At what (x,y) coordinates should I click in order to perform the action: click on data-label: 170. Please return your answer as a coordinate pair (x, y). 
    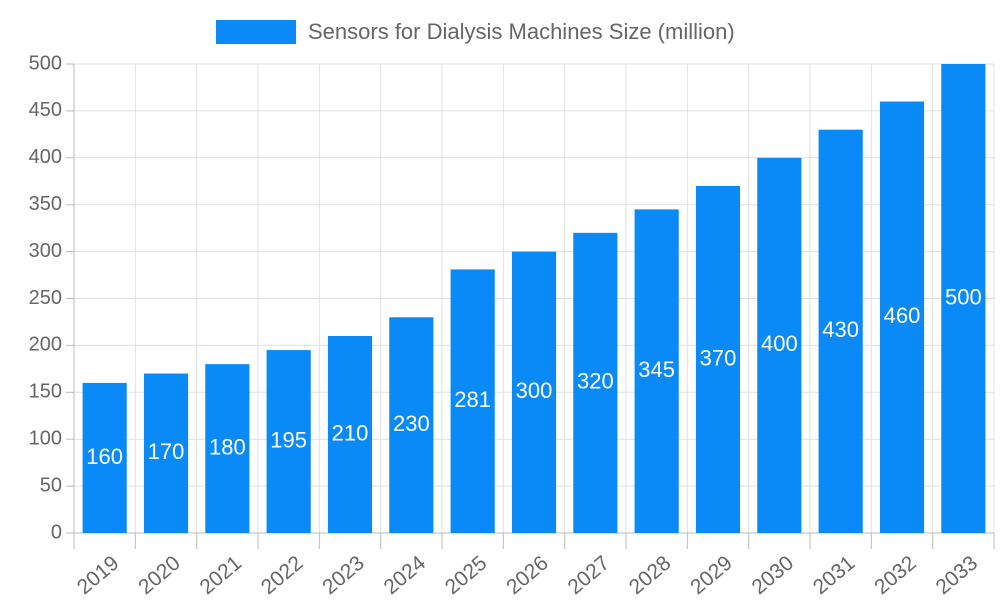
    Looking at the image, I should click on (166, 451).